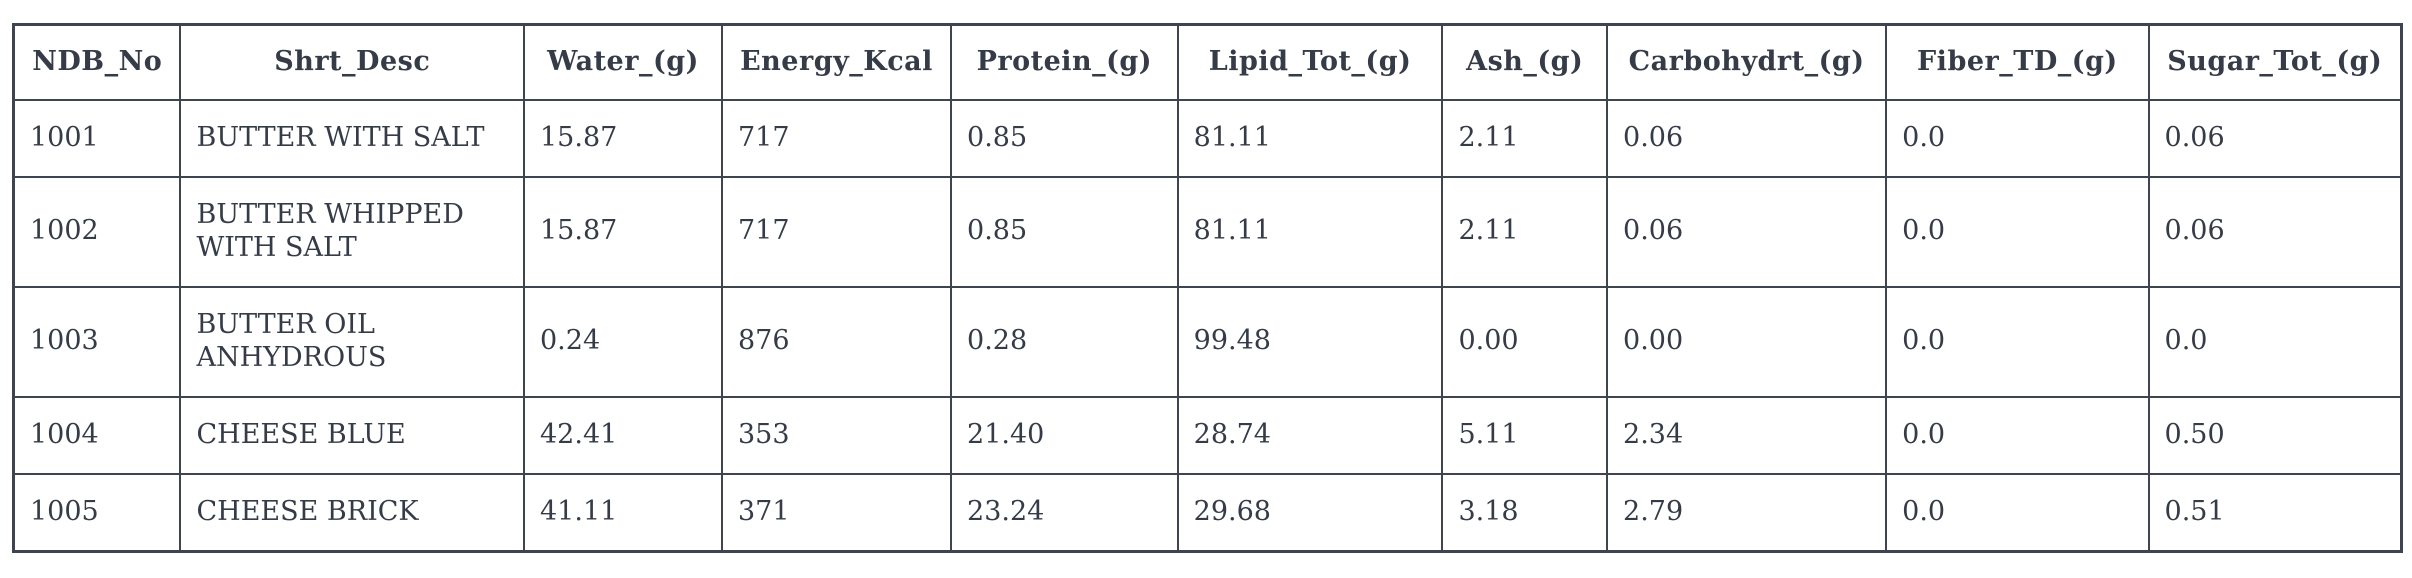  What do you see at coordinates (352, 435) in the screenshot?
I see `table-cell-shrt-desc: CHEESE BLUE` at bounding box center [352, 435].